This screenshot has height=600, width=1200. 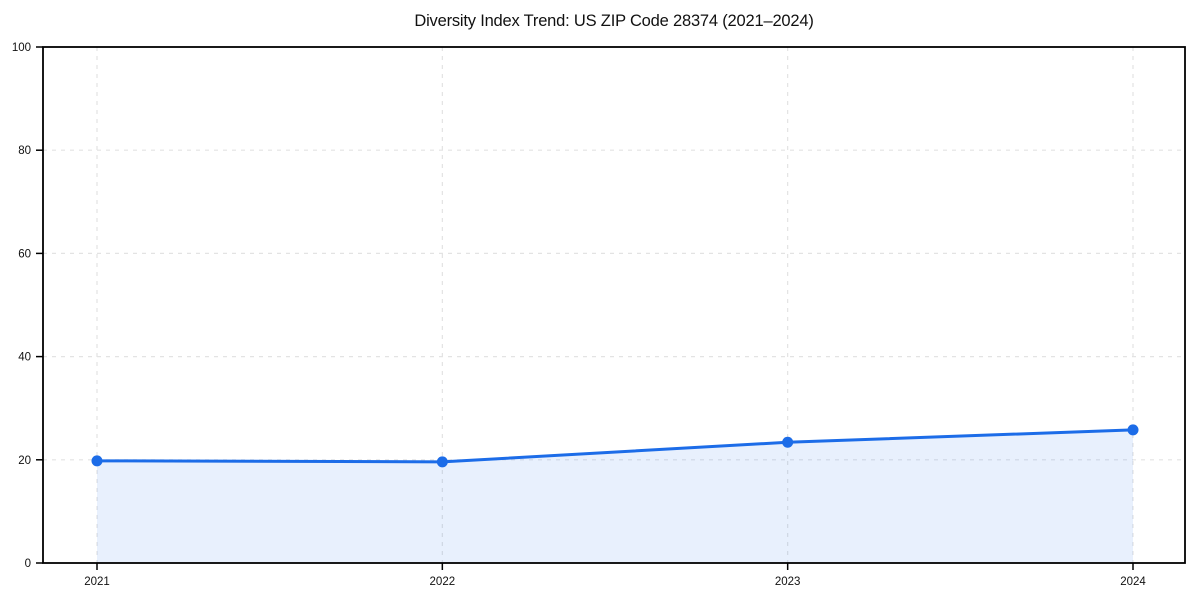 What do you see at coordinates (615, 446) in the screenshot?
I see `trend-line` at bounding box center [615, 446].